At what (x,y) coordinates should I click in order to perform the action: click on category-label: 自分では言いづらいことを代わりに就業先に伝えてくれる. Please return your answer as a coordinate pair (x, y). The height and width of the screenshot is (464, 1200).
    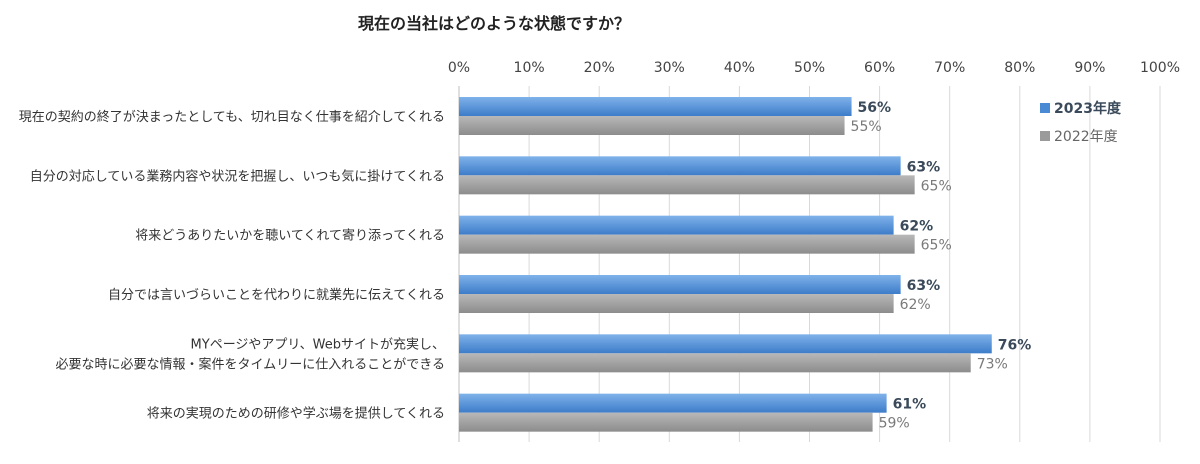
    Looking at the image, I should click on (276, 295).